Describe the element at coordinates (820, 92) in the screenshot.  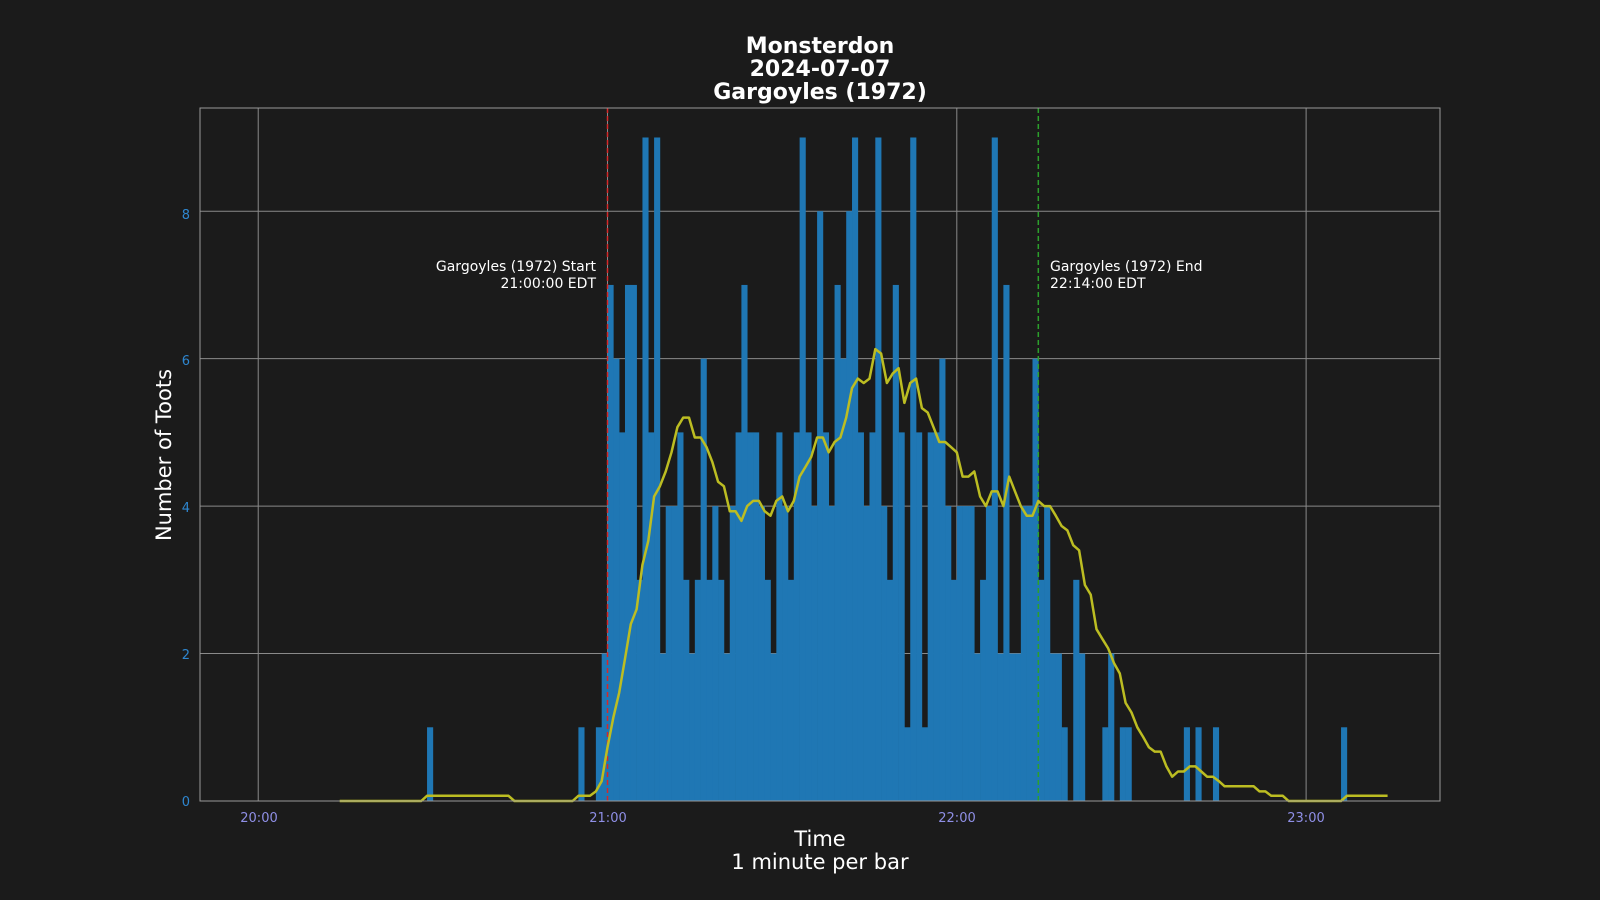
I see `chart-title-line-3: Gargoyles (1972)` at that location.